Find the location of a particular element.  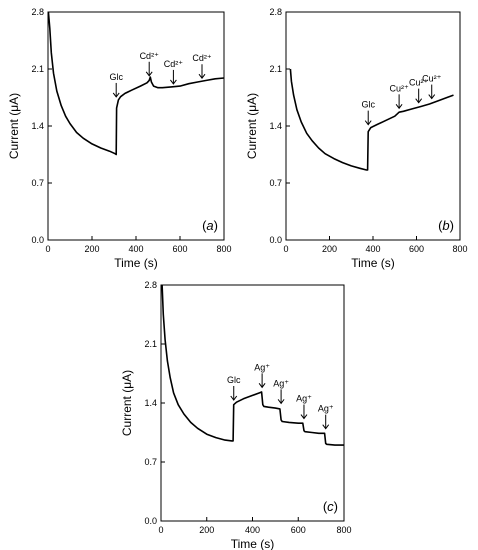

panel-label: (a) is located at coordinates (210, 225).